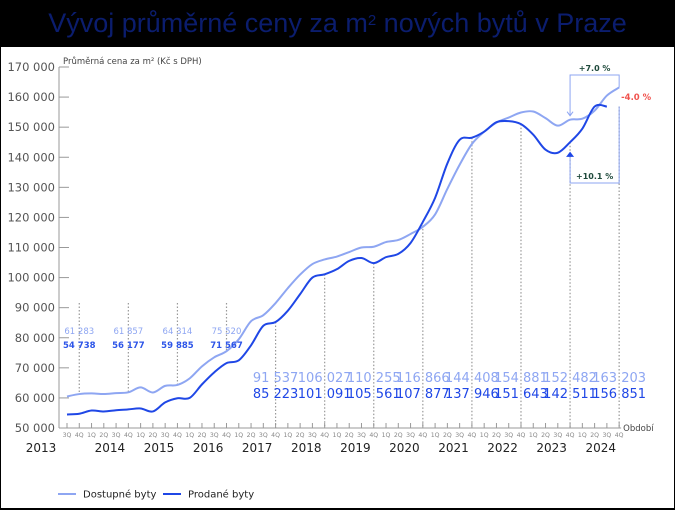  Describe the element at coordinates (570, 394) in the screenshot. I see `value-label-sold: 142 511` at that location.